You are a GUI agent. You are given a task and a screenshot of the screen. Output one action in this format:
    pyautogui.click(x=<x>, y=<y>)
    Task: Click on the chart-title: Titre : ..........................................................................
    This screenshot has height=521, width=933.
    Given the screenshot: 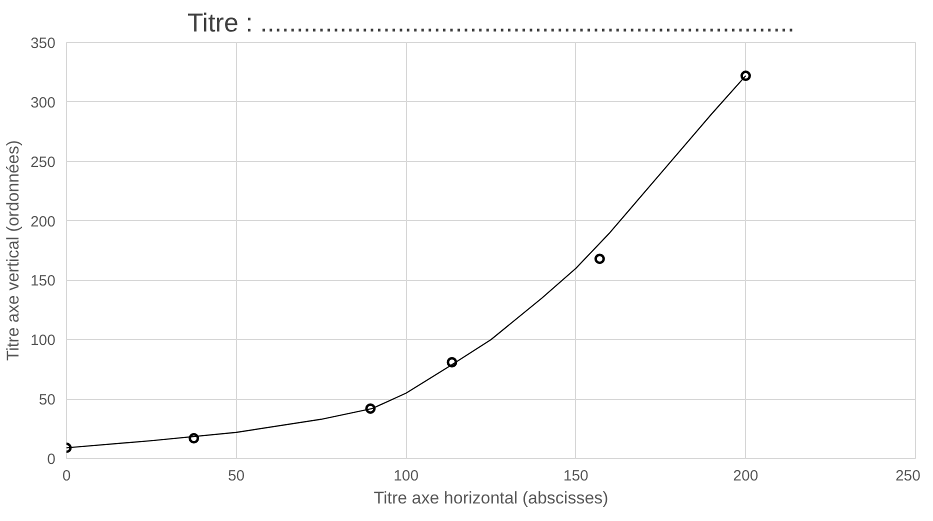 What is the action you would take?
    pyautogui.click(x=491, y=23)
    